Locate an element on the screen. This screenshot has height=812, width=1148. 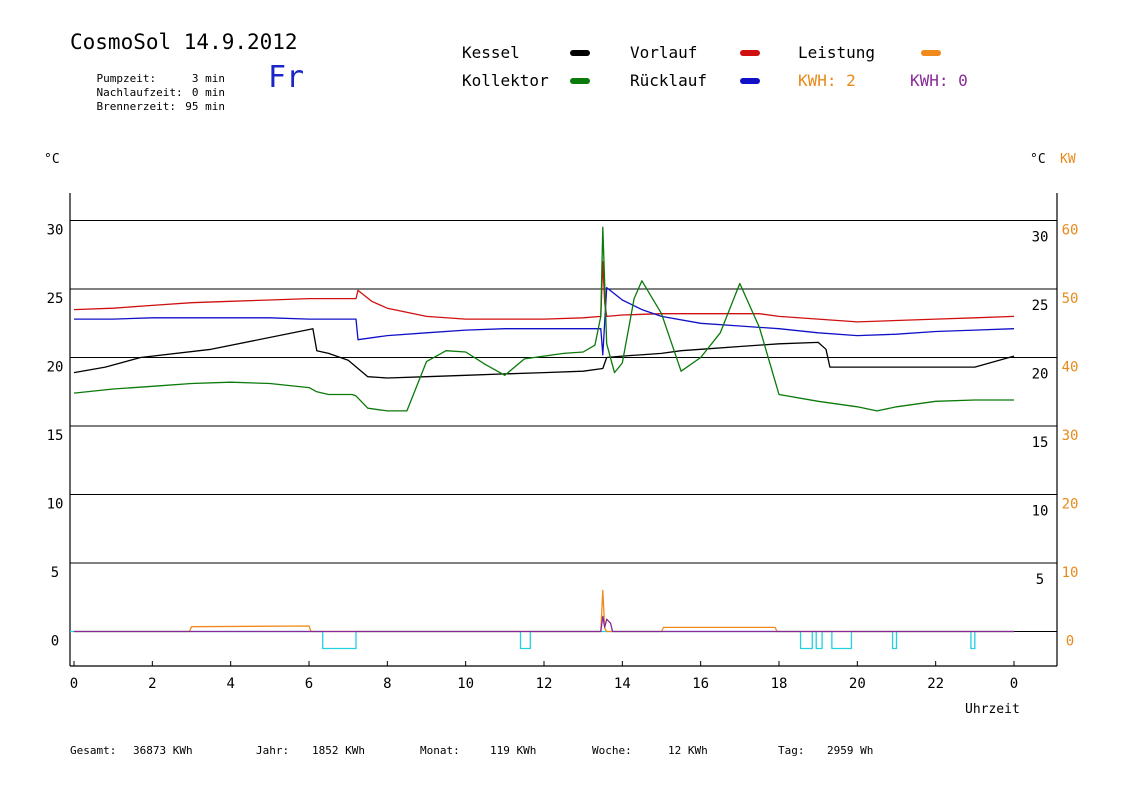
stat-label: Pumpzeit: is located at coordinates (126, 78).